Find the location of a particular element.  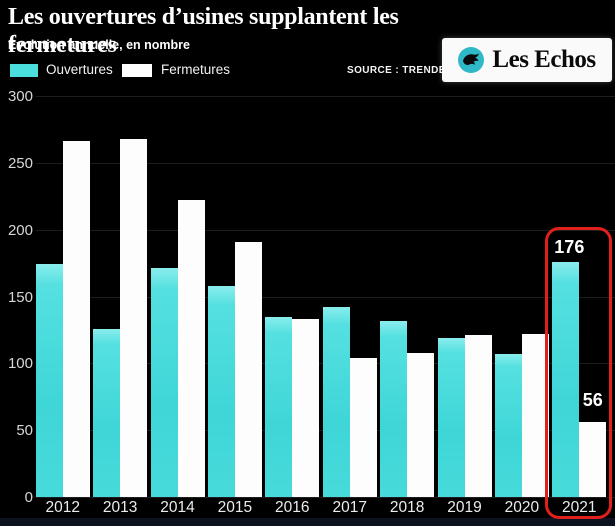

bar-fermetures-2020 is located at coordinates (535, 415).